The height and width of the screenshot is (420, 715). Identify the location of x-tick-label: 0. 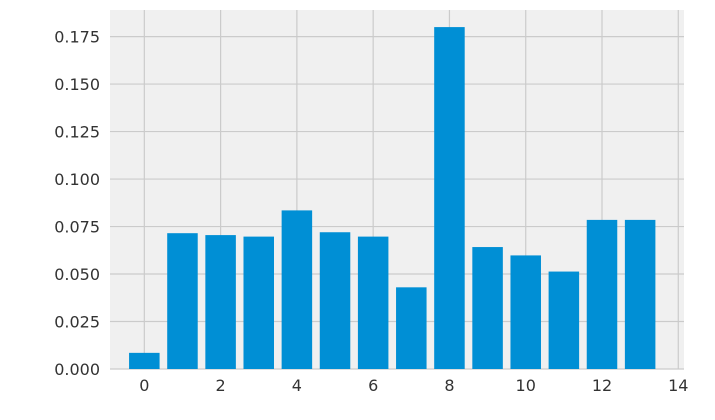
(144, 385).